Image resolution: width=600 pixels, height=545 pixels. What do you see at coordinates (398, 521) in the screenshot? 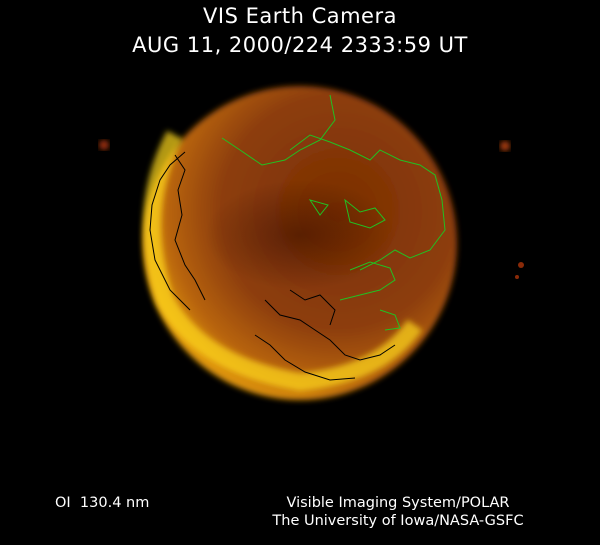
I see `institution-label: The University of Iowa/NASA-GSFC` at bounding box center [398, 521].